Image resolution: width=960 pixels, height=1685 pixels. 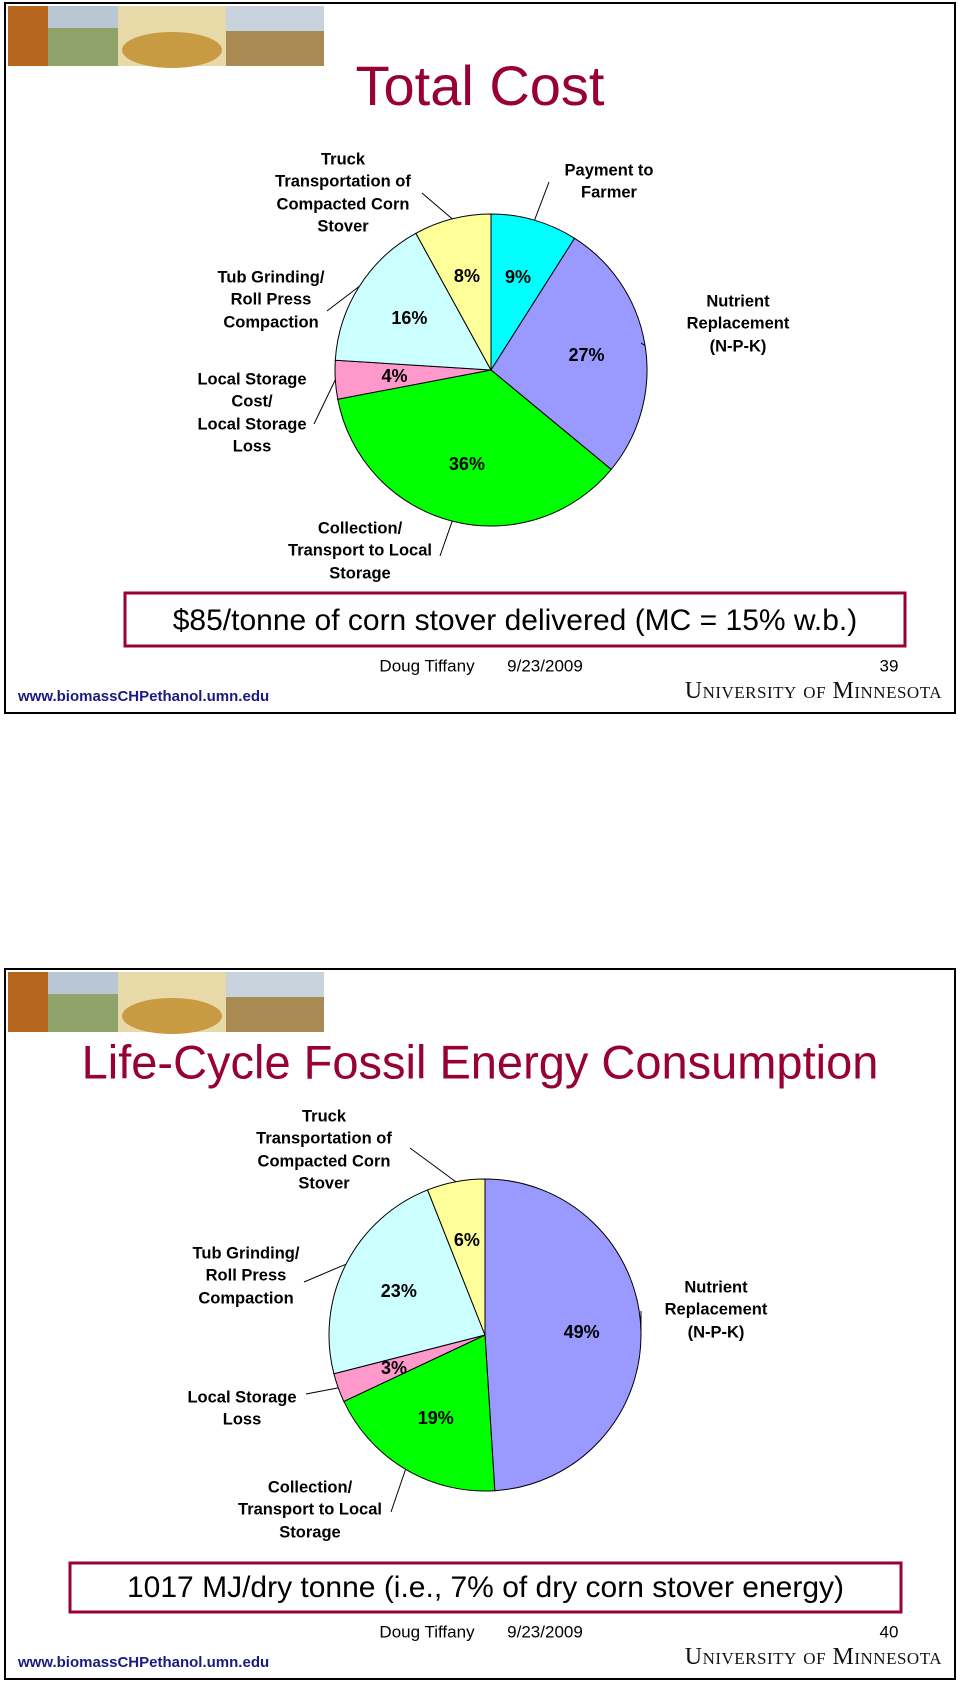 What do you see at coordinates (480, 86) in the screenshot?
I see `slide-title: Total Cost` at bounding box center [480, 86].